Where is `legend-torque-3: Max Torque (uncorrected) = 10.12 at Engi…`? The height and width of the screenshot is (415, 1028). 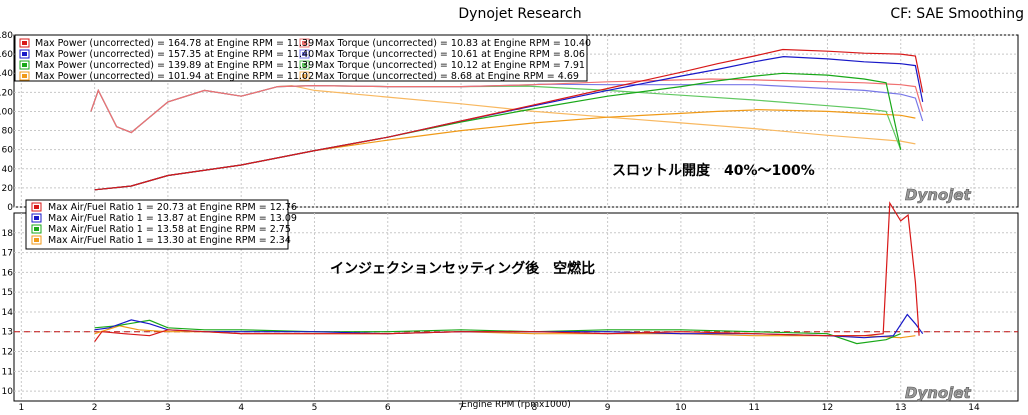 legend-torque-3: Max Torque (uncorrected) = 10.12 at Engi… is located at coordinates (450, 65).